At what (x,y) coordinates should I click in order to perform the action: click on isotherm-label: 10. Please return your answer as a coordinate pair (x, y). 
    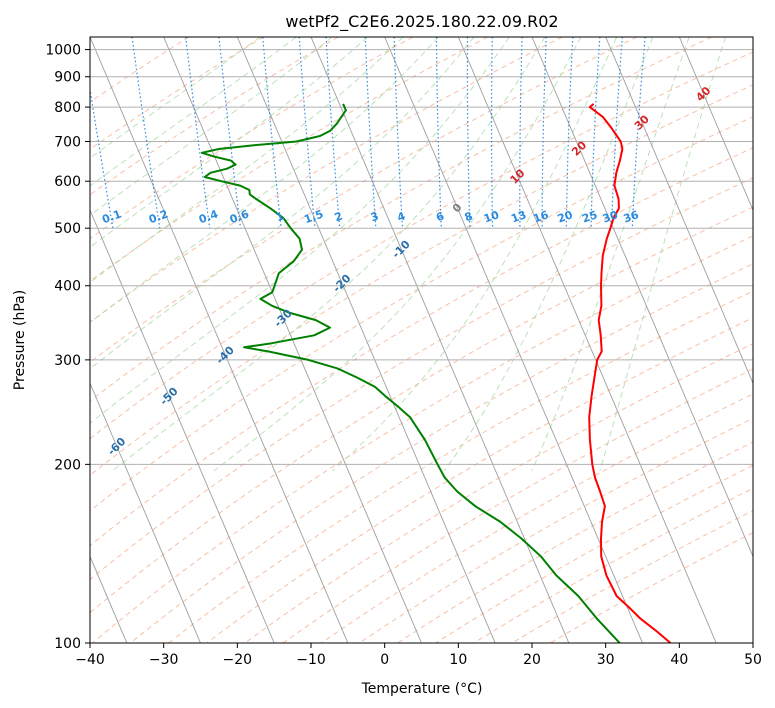
    Looking at the image, I should click on (518, 176).